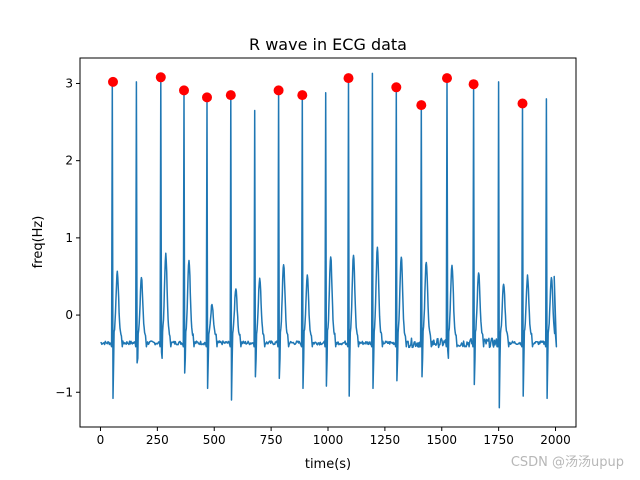 This screenshot has width=640, height=480. What do you see at coordinates (328, 44) in the screenshot?
I see `chart-title: R wave in ECG data` at bounding box center [328, 44].